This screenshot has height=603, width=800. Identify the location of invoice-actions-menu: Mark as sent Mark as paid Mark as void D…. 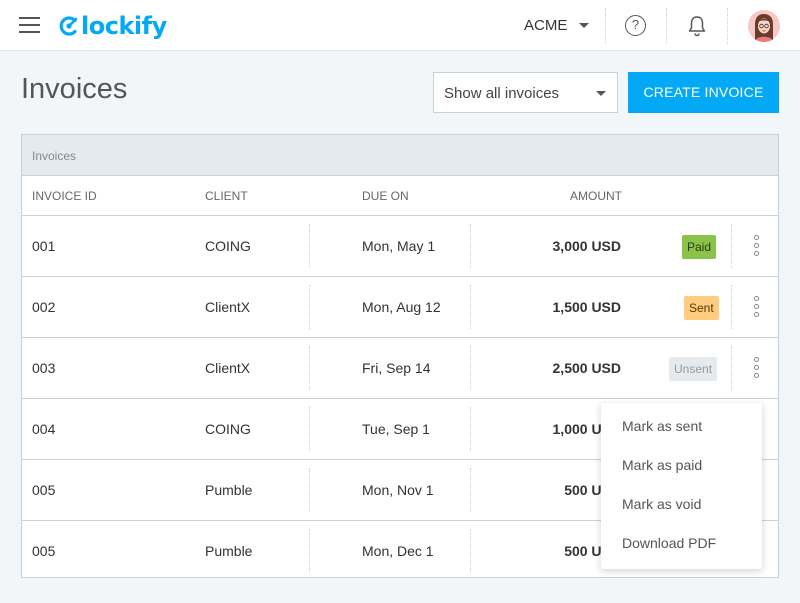
(681, 486).